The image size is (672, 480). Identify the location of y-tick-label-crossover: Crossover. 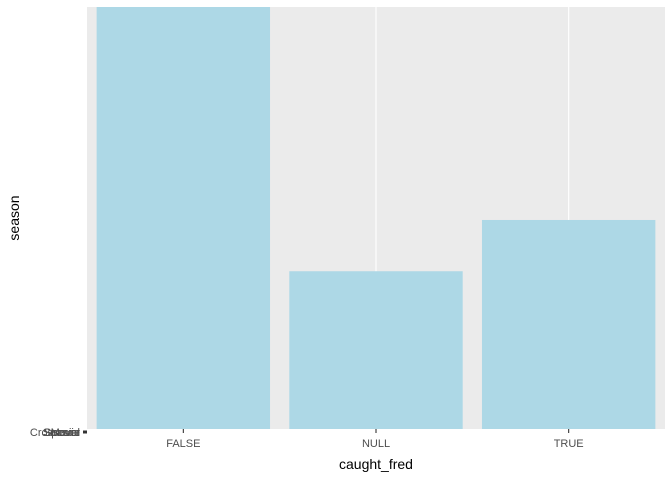
(55, 433).